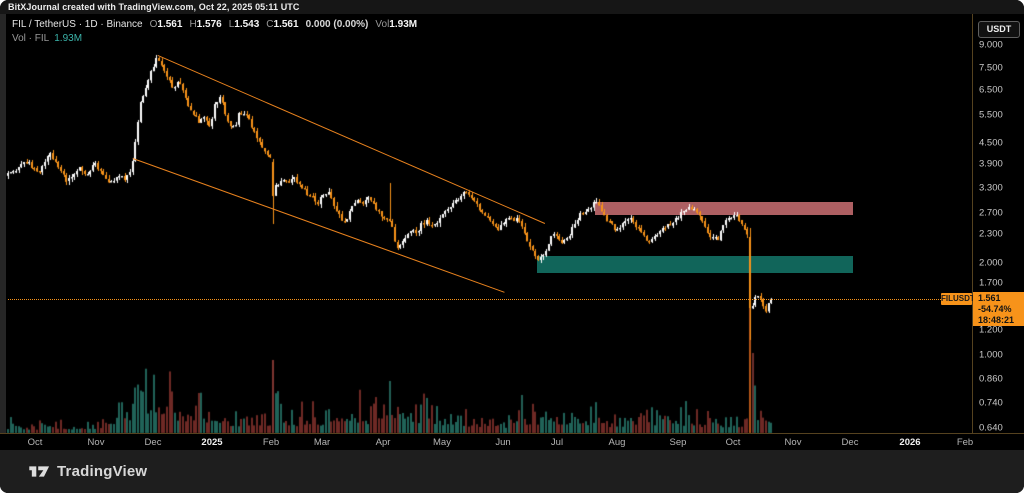 The width and height of the screenshot is (1024, 493). I want to click on time-tick-2026: 2026, so click(910, 442).